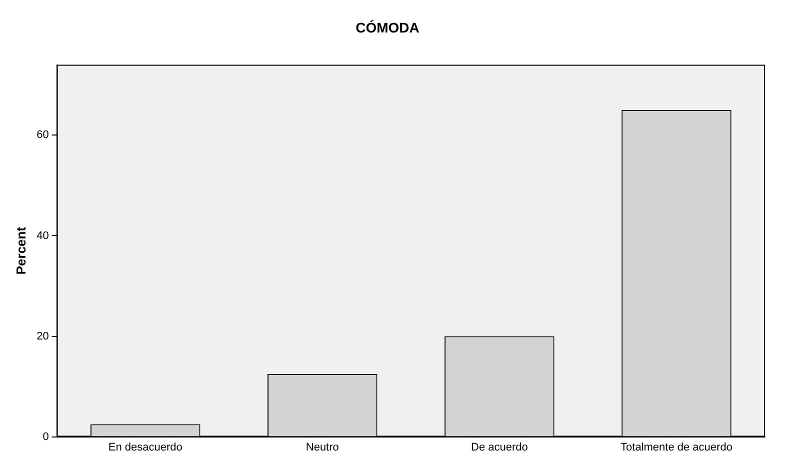  I want to click on chart-title: CÓMODA, so click(388, 27).